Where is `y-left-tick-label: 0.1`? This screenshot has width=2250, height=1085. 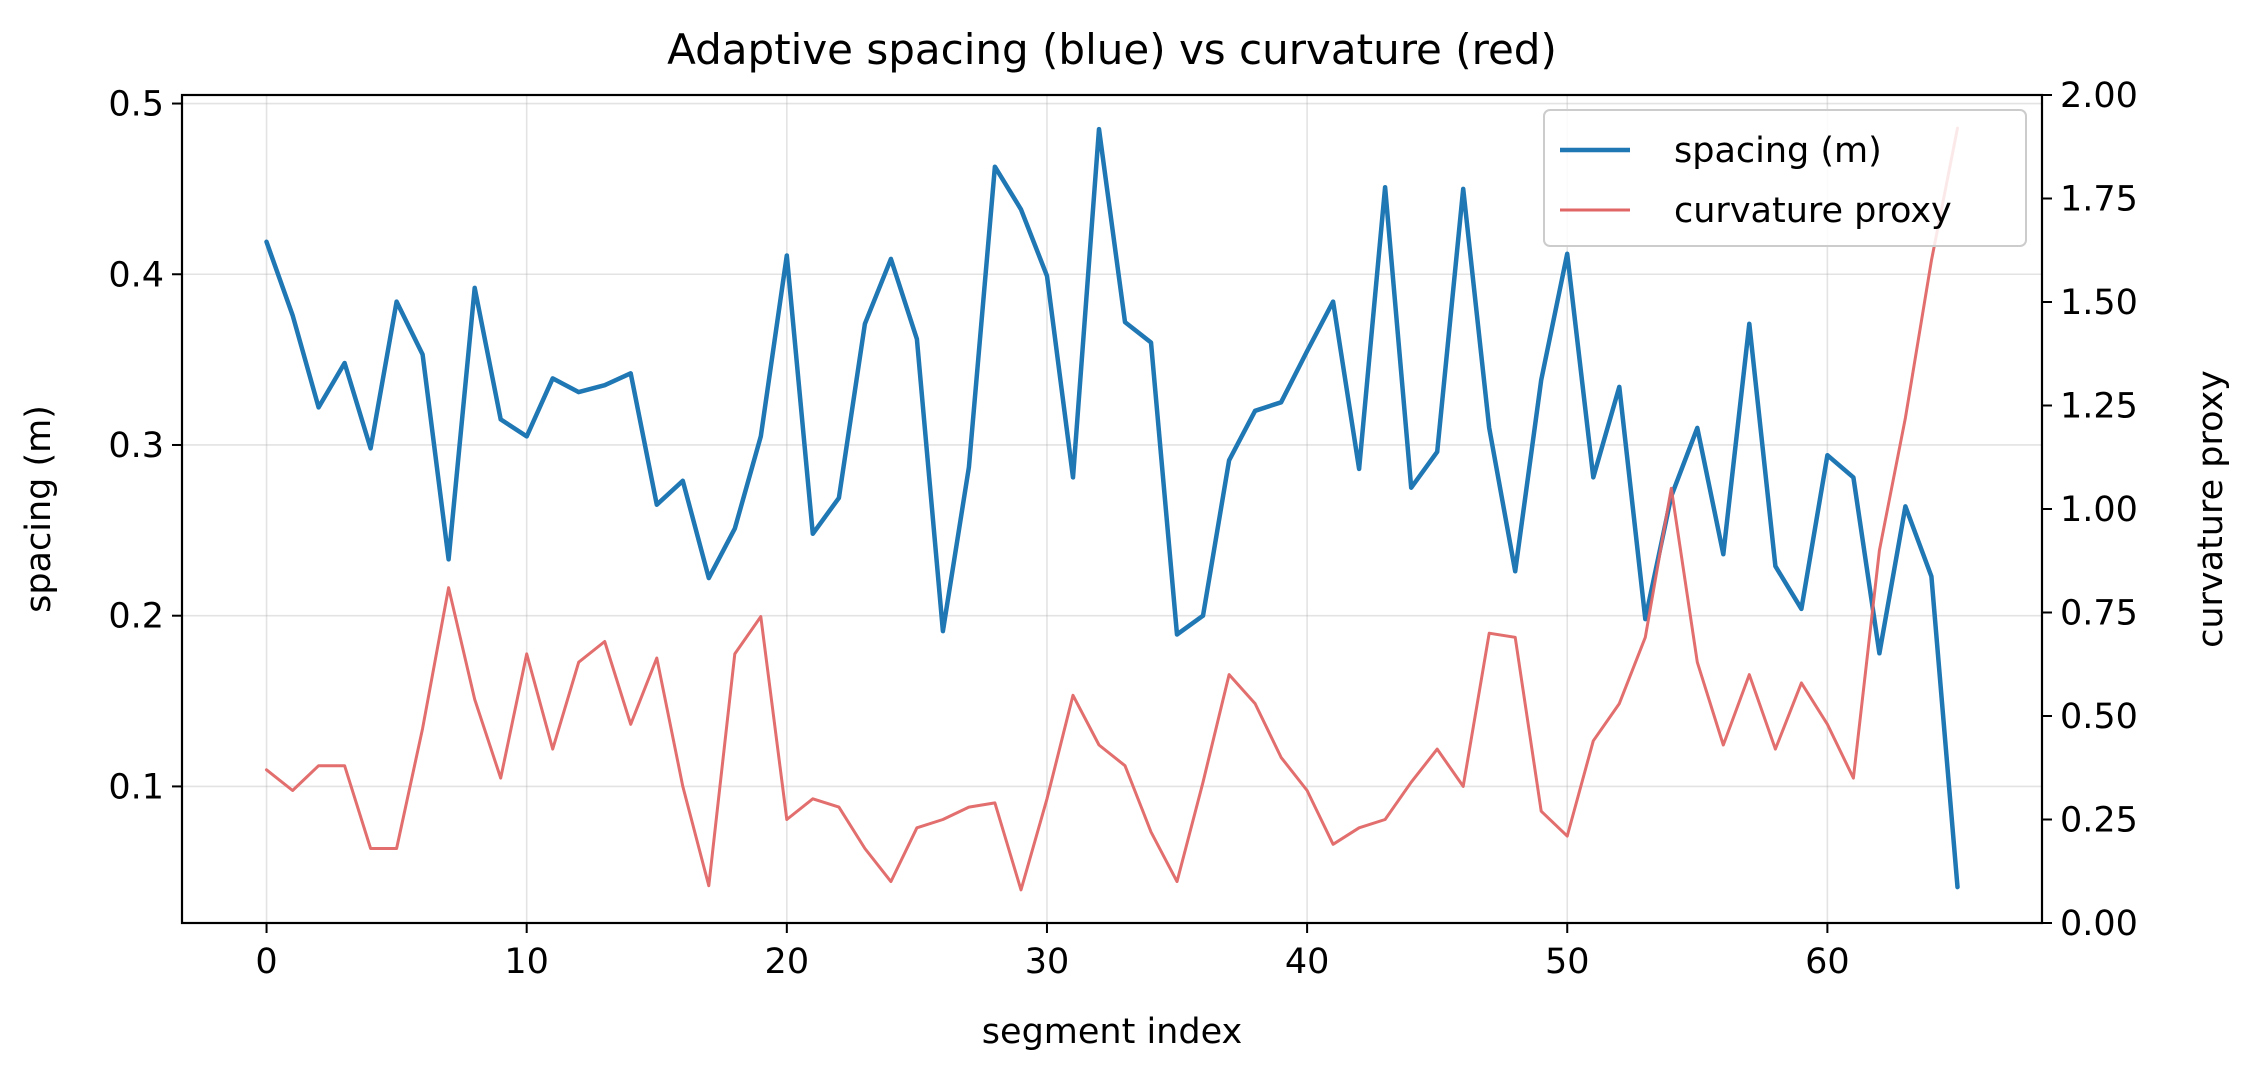 y-left-tick-label: 0.1 is located at coordinates (136, 787).